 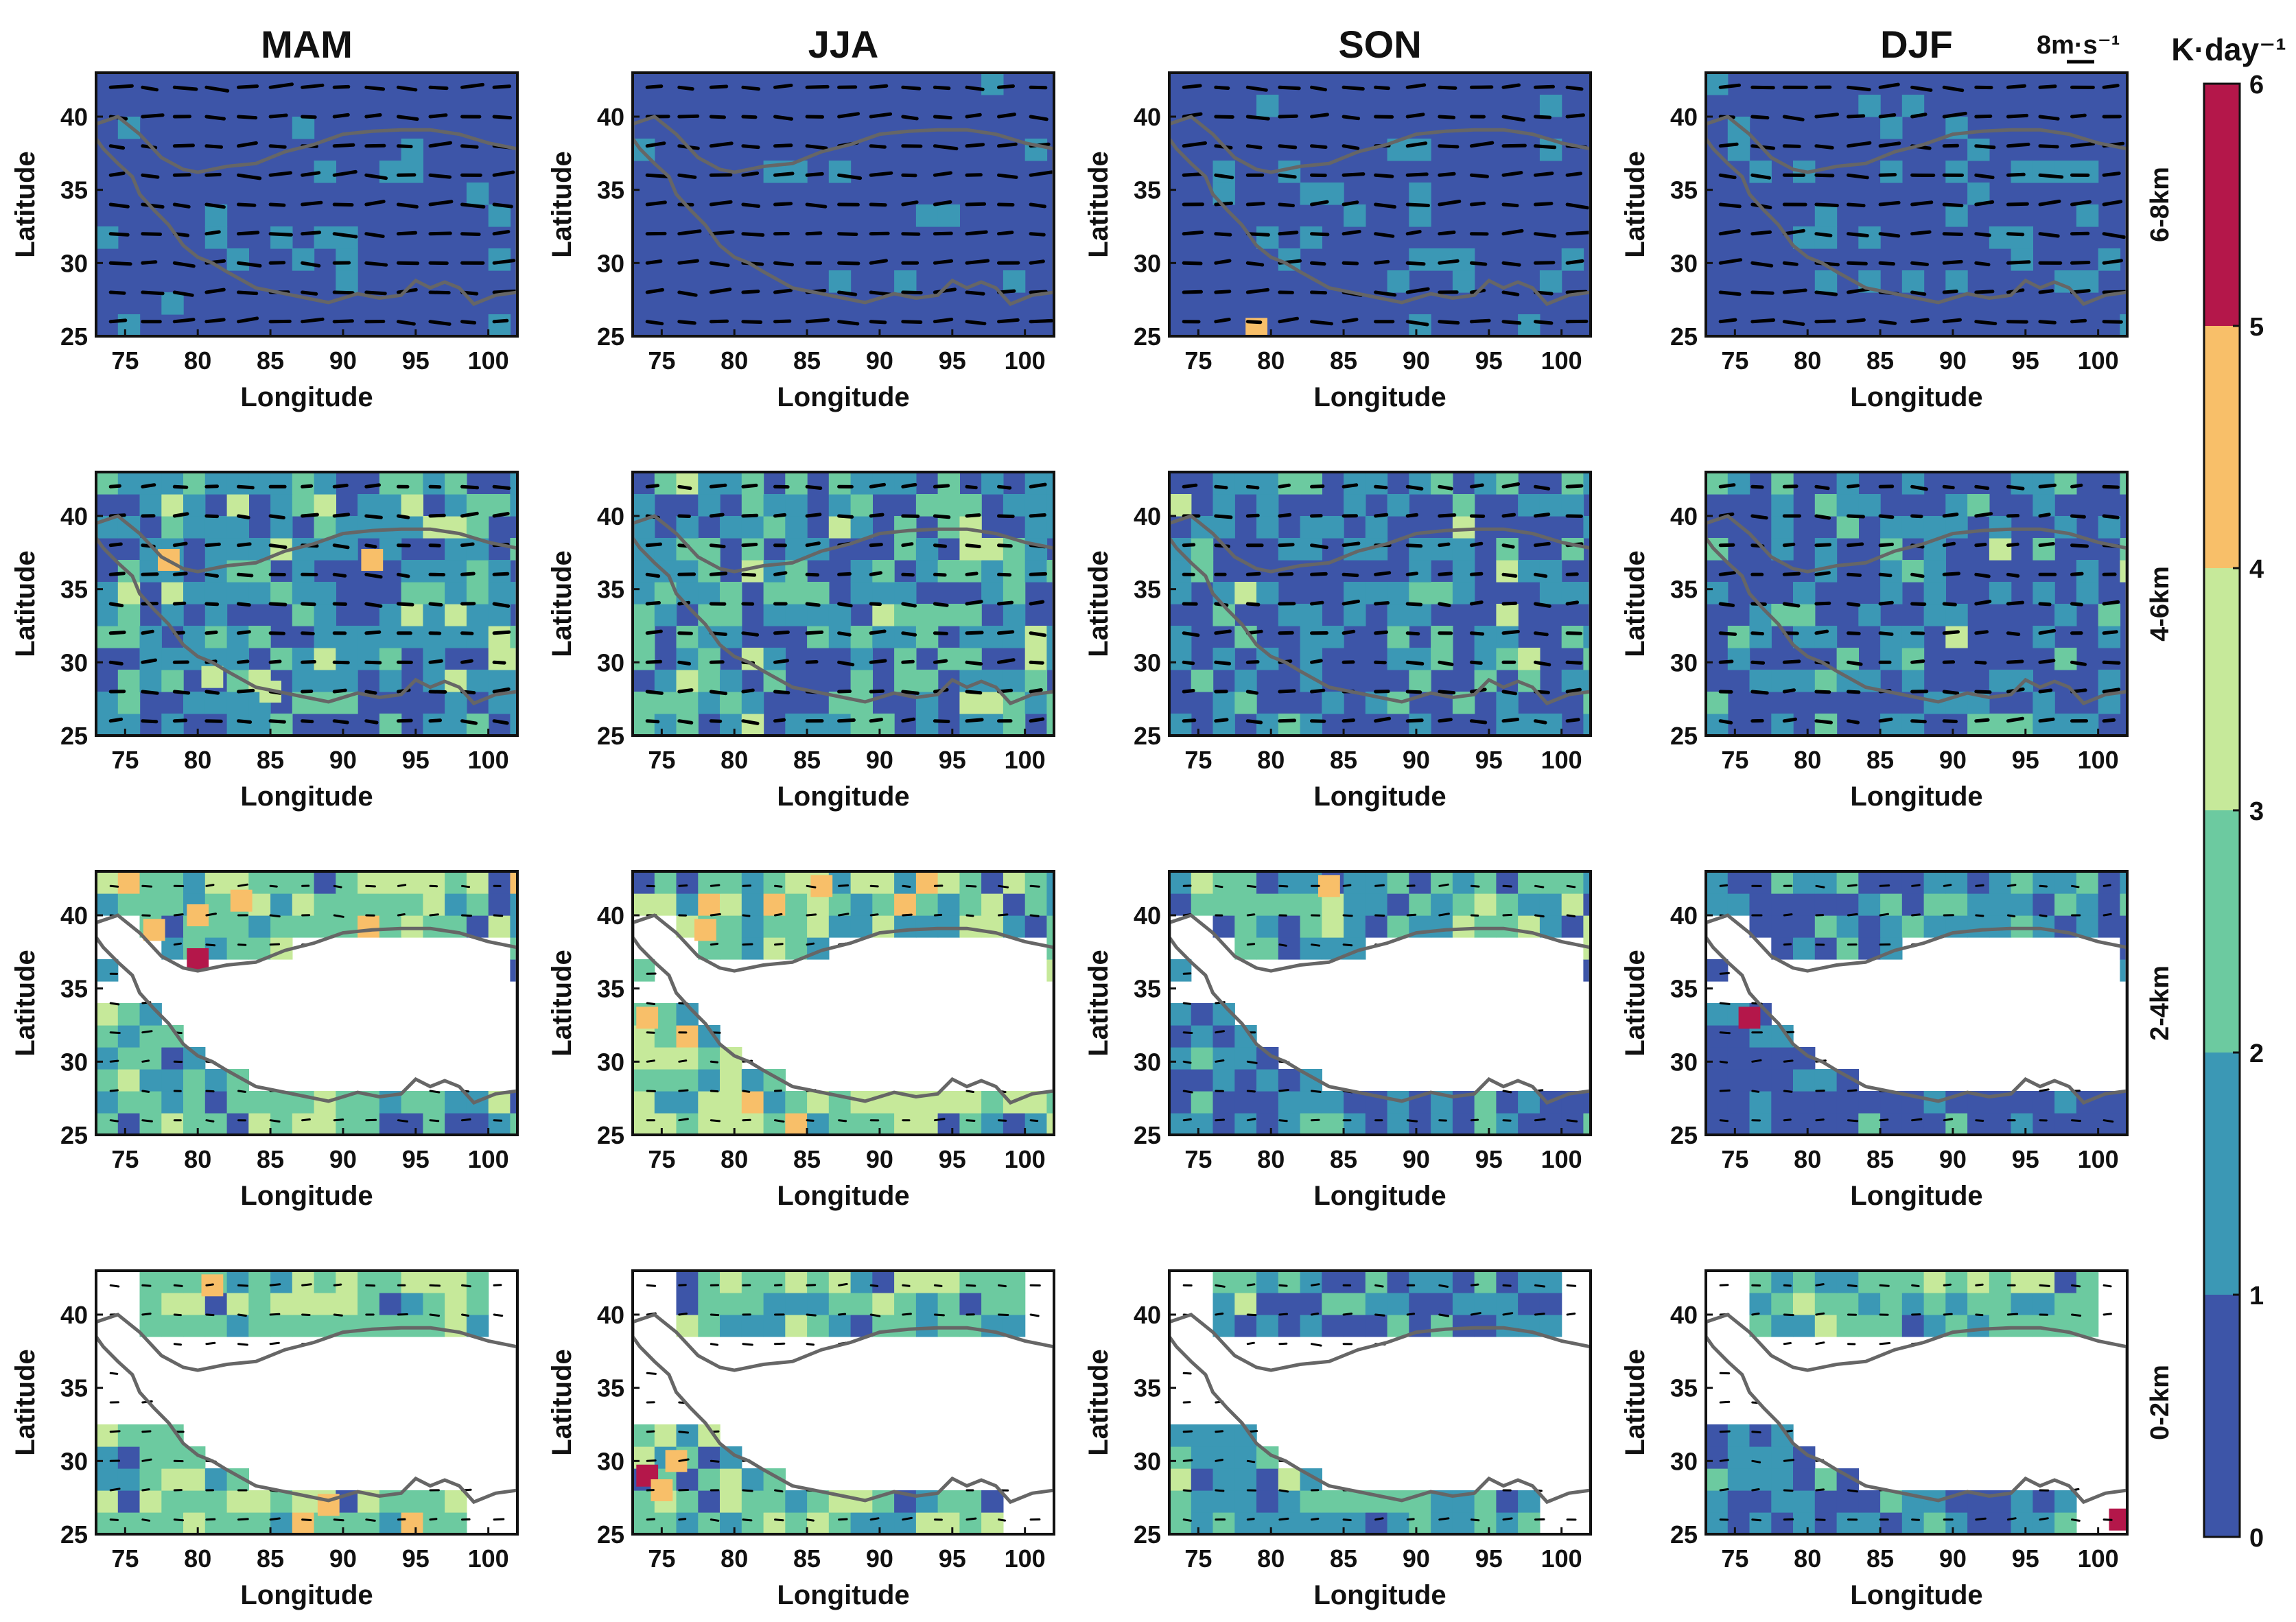 I want to click on plateau-boundary, so click(x=1916, y=211).